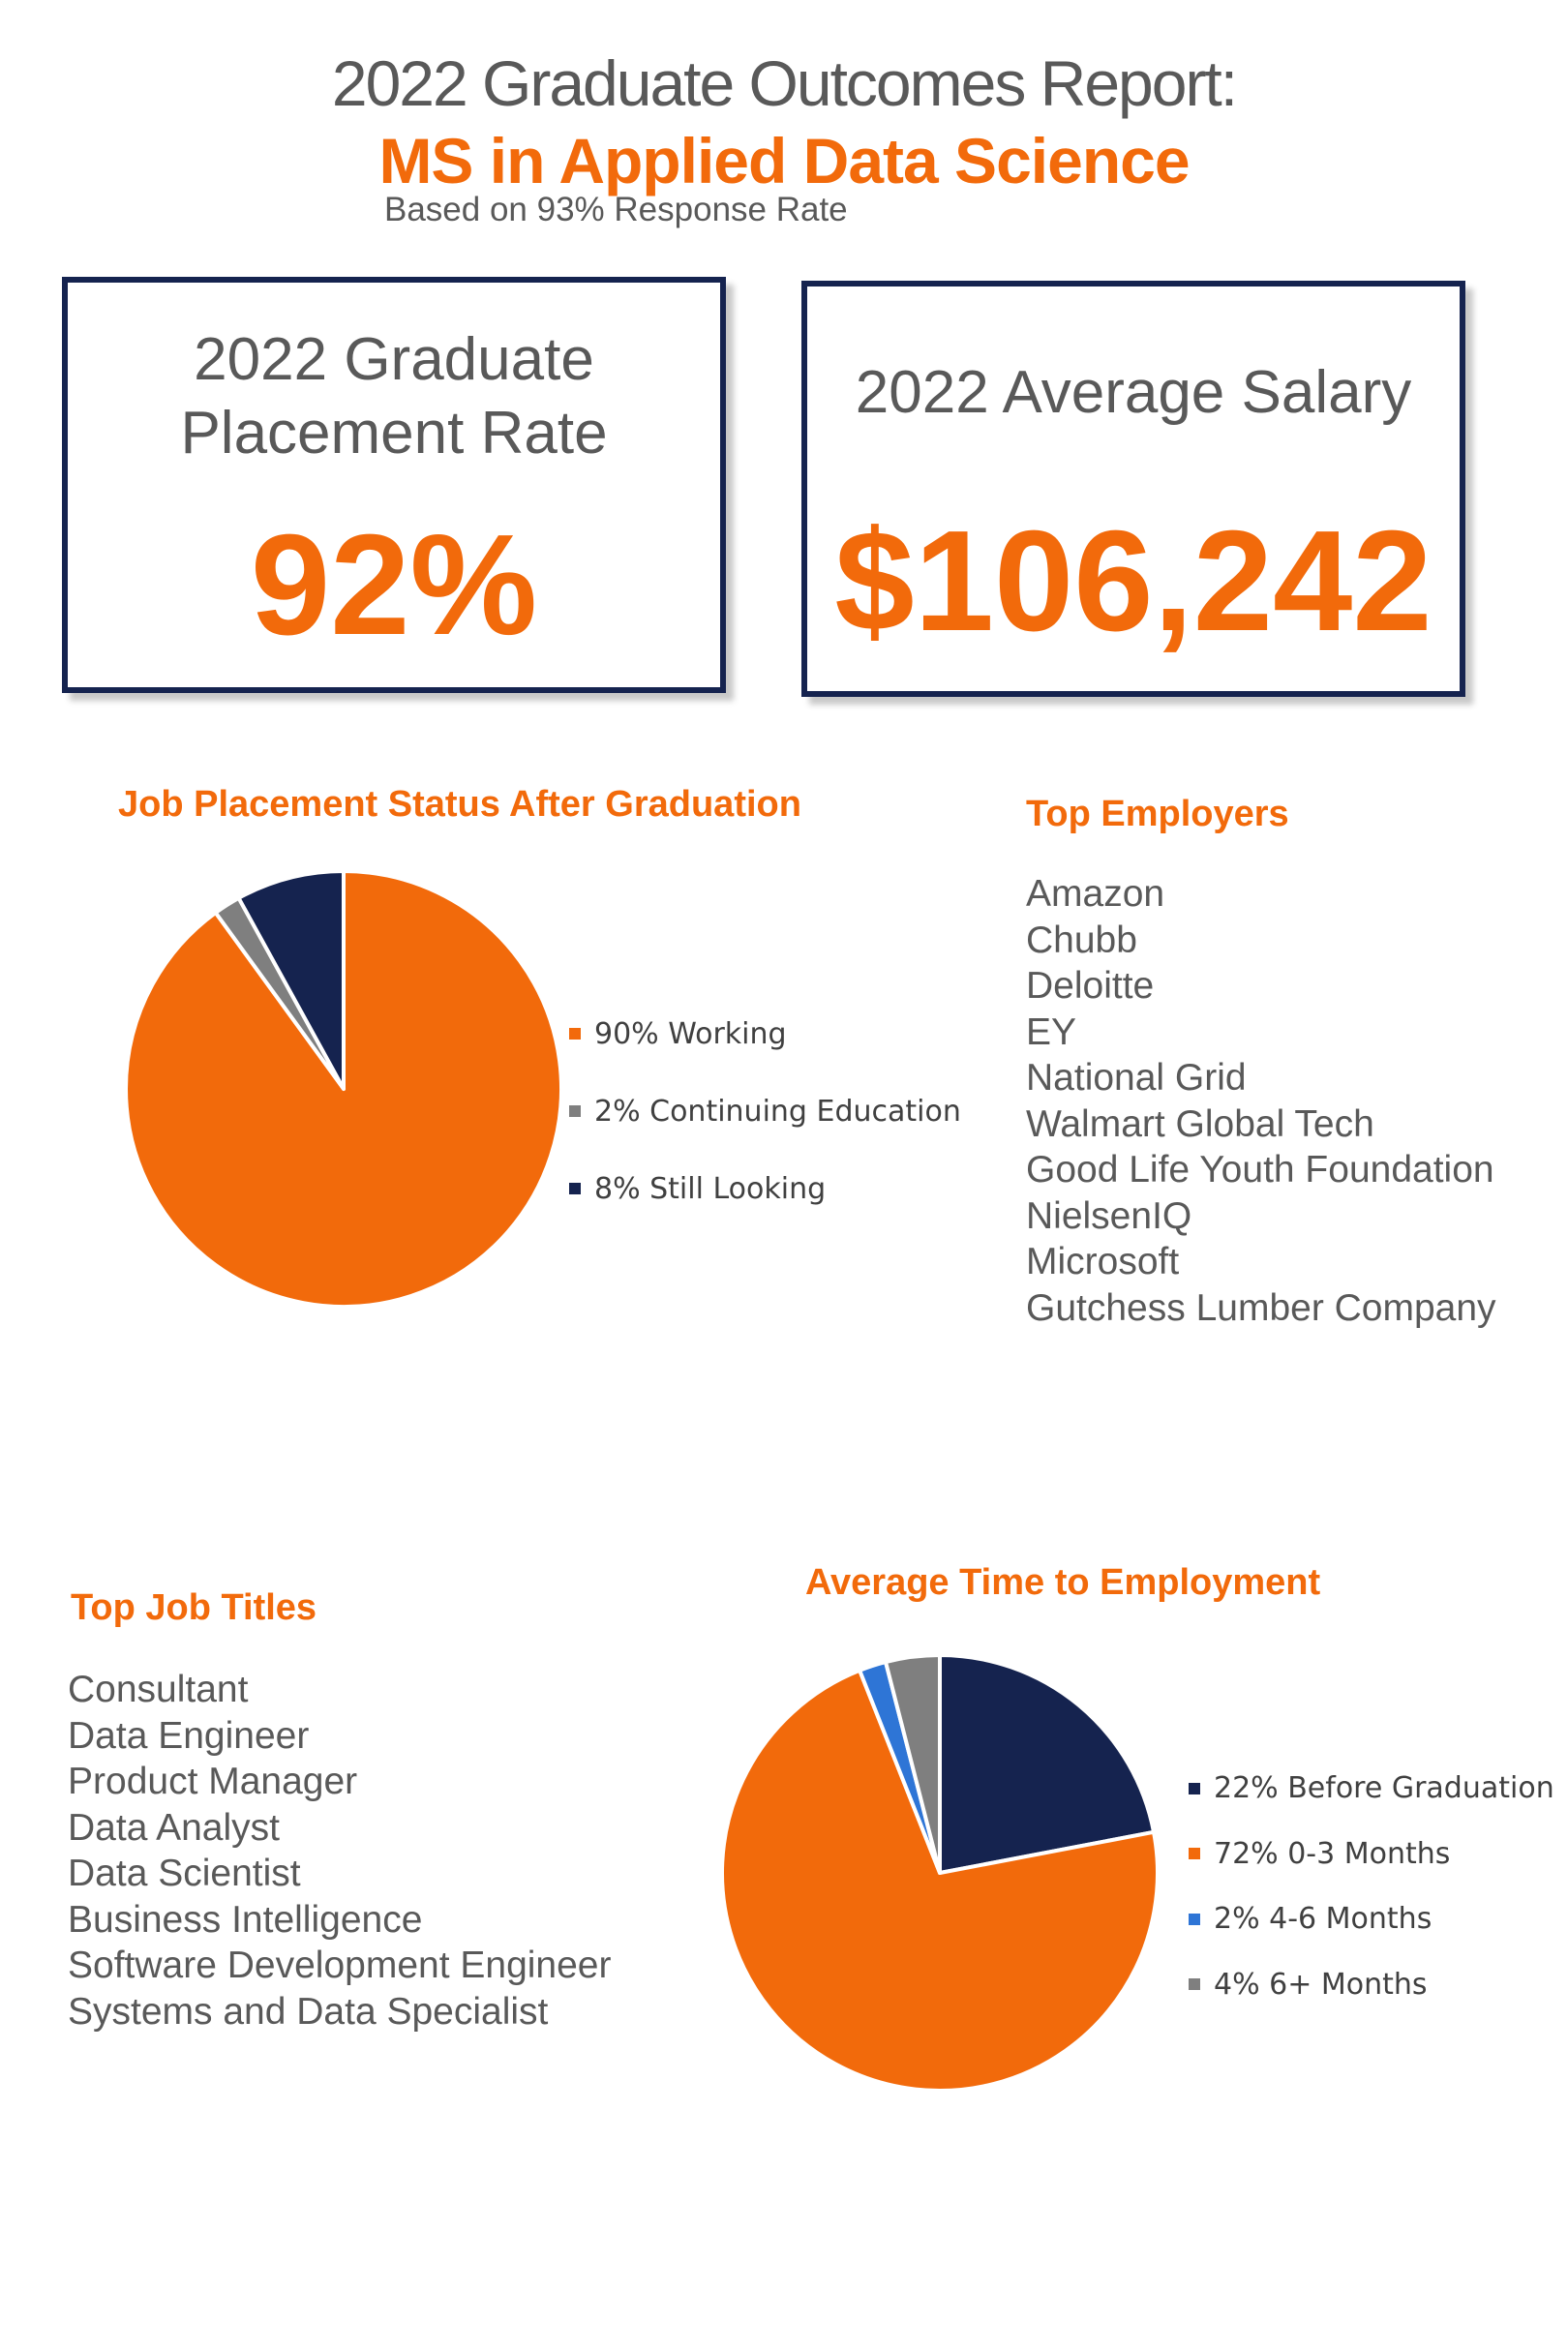  I want to click on legend-item-90-working: 90% Working, so click(765, 1033).